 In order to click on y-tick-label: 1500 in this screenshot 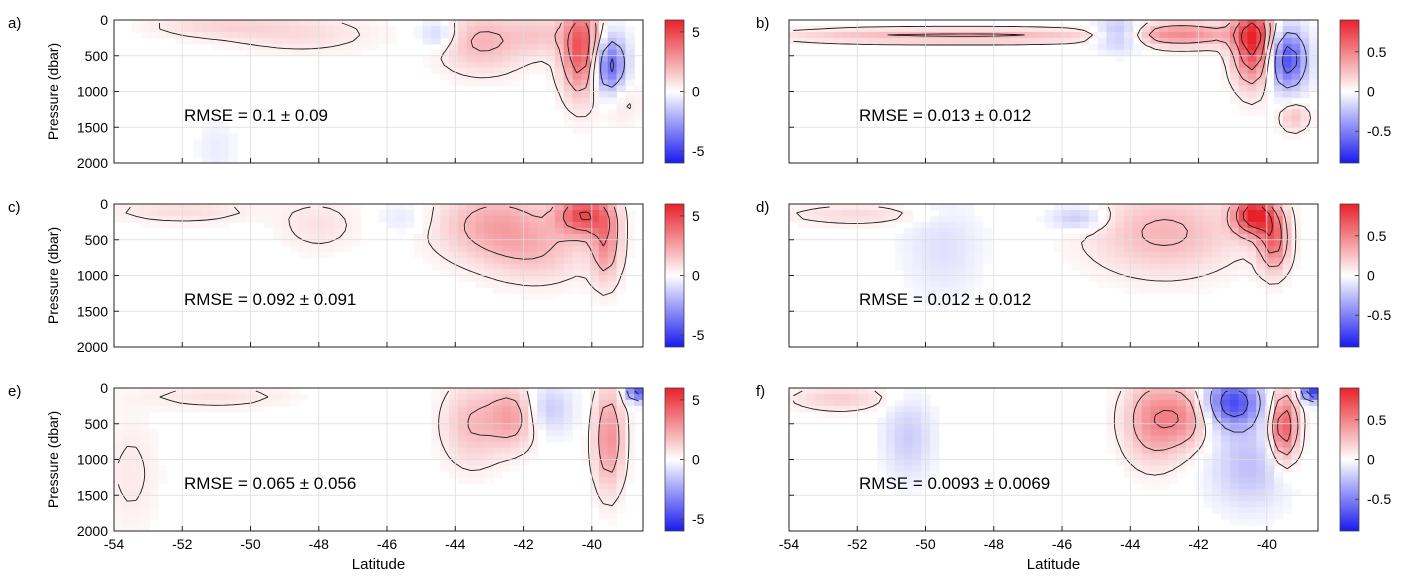, I will do `click(92, 495)`.